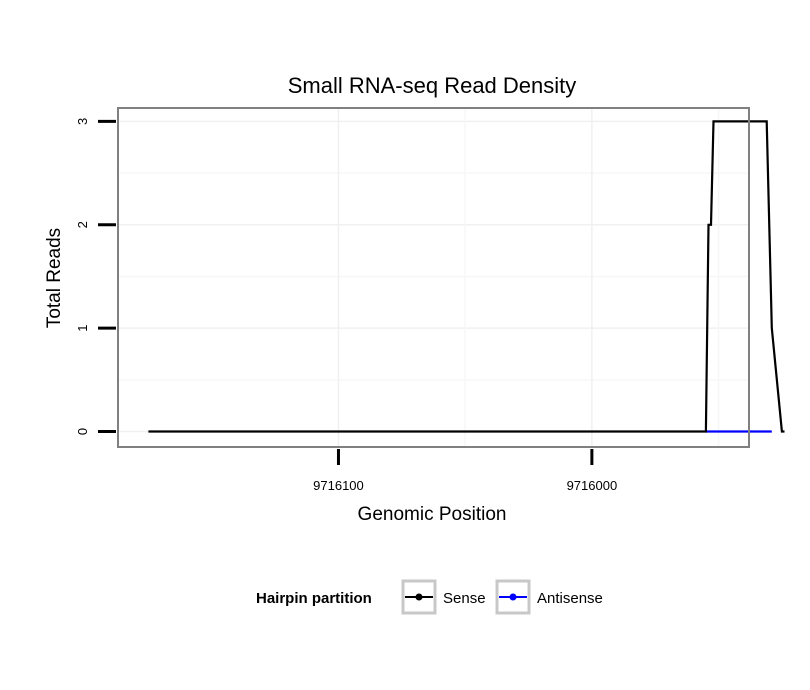 Image resolution: width=810 pixels, height=690 pixels. What do you see at coordinates (82, 328) in the screenshot?
I see `y-tick-label: 1` at bounding box center [82, 328].